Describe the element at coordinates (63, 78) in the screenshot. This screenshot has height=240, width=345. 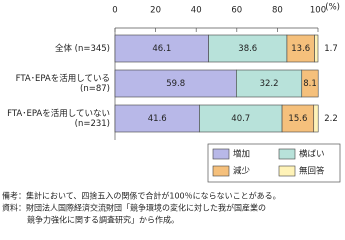
I see `category-label: FTA･EPAを活用している` at that location.